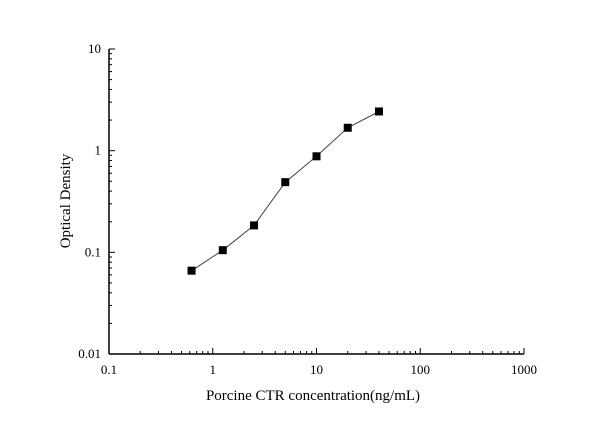 This screenshot has height=425, width=608. What do you see at coordinates (316, 369) in the screenshot?
I see `x-tick-label: 10` at bounding box center [316, 369].